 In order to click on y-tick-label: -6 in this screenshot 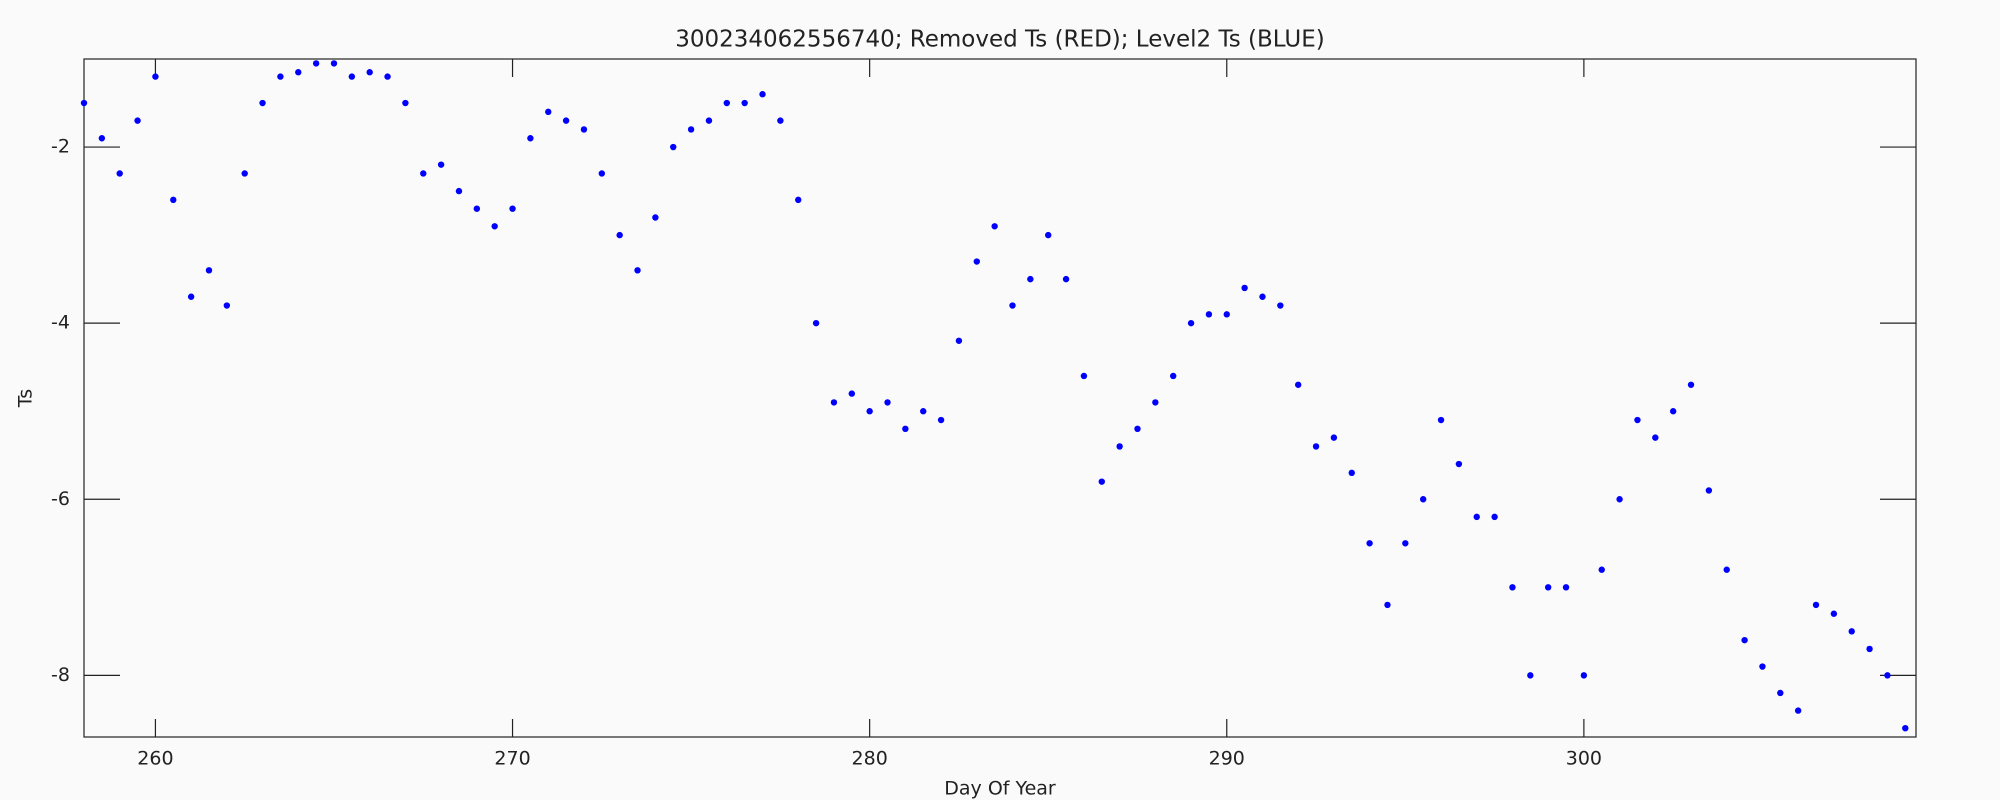, I will do `click(60, 499)`.